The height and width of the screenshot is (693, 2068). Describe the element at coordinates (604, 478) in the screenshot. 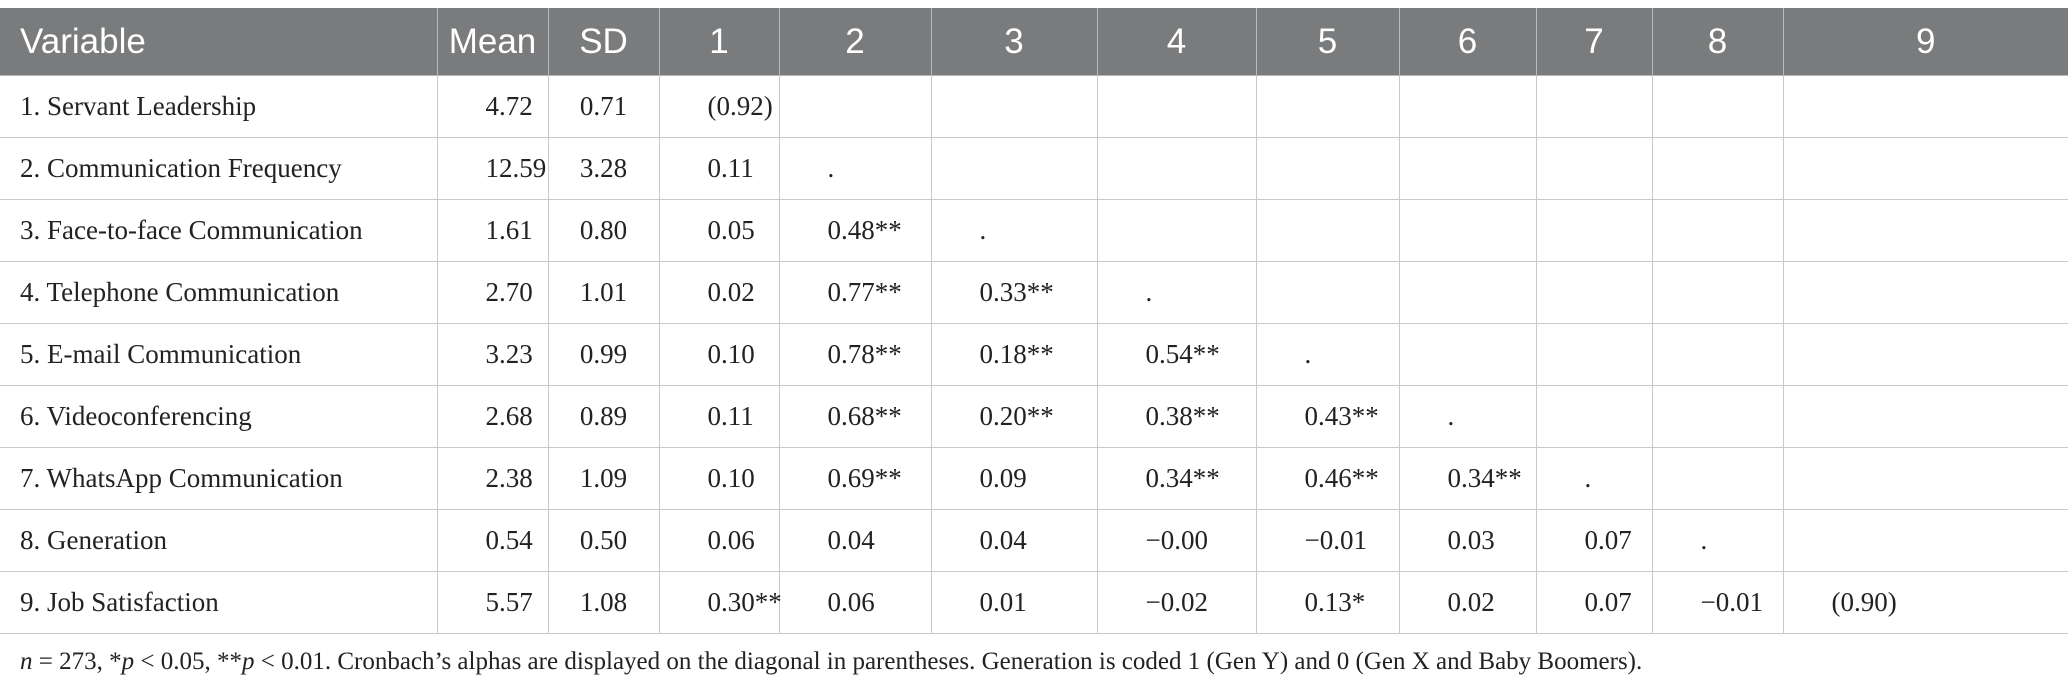

I see `sd-cell: 1.09` at that location.